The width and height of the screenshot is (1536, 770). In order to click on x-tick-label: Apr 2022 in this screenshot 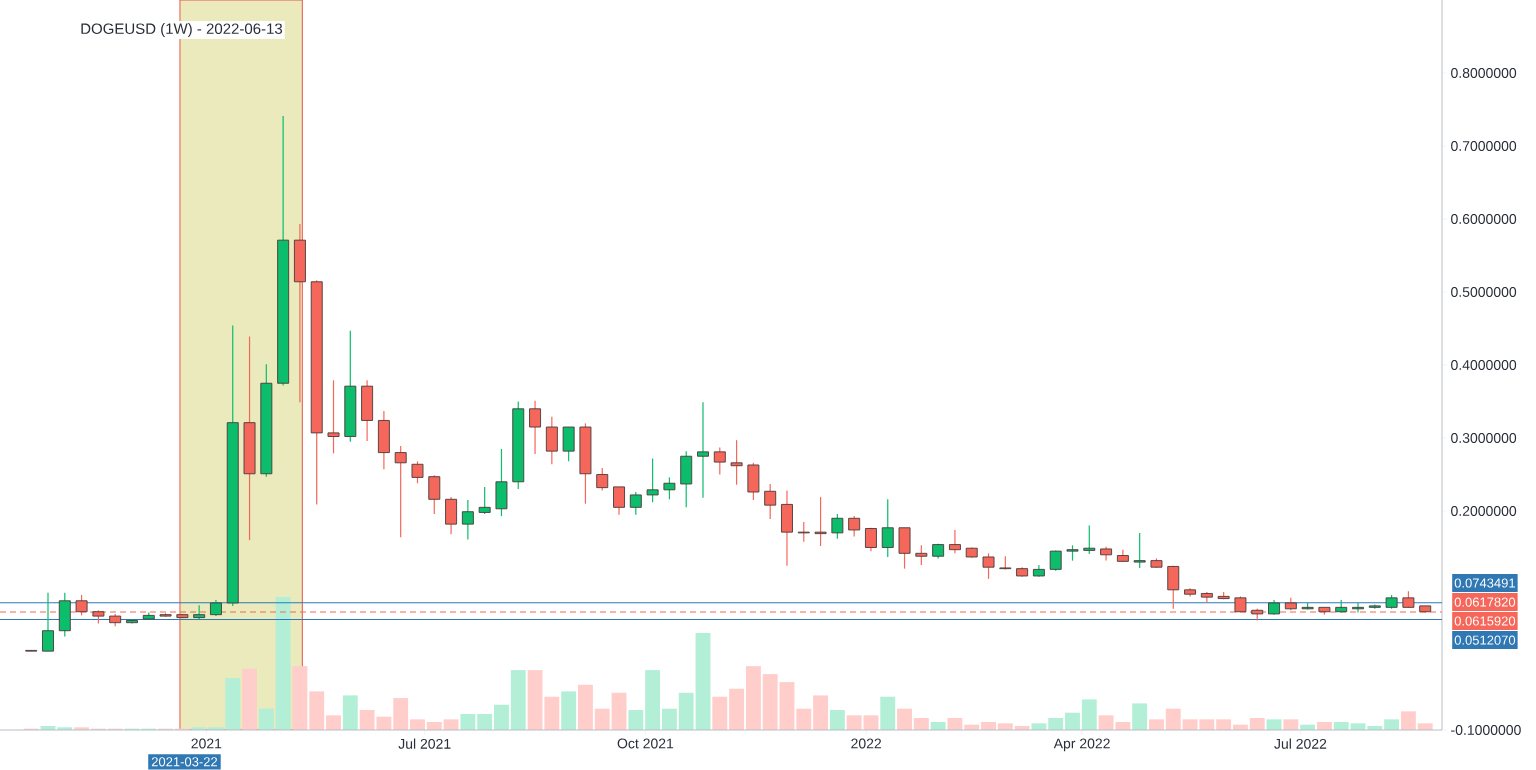, I will do `click(1081, 745)`.